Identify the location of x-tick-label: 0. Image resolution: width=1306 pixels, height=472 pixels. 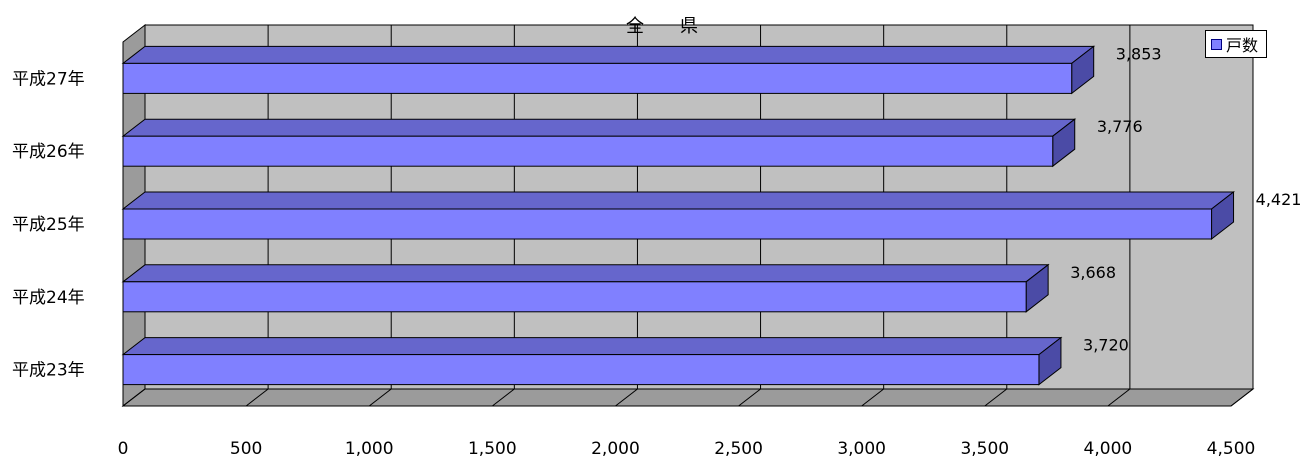
(123, 449).